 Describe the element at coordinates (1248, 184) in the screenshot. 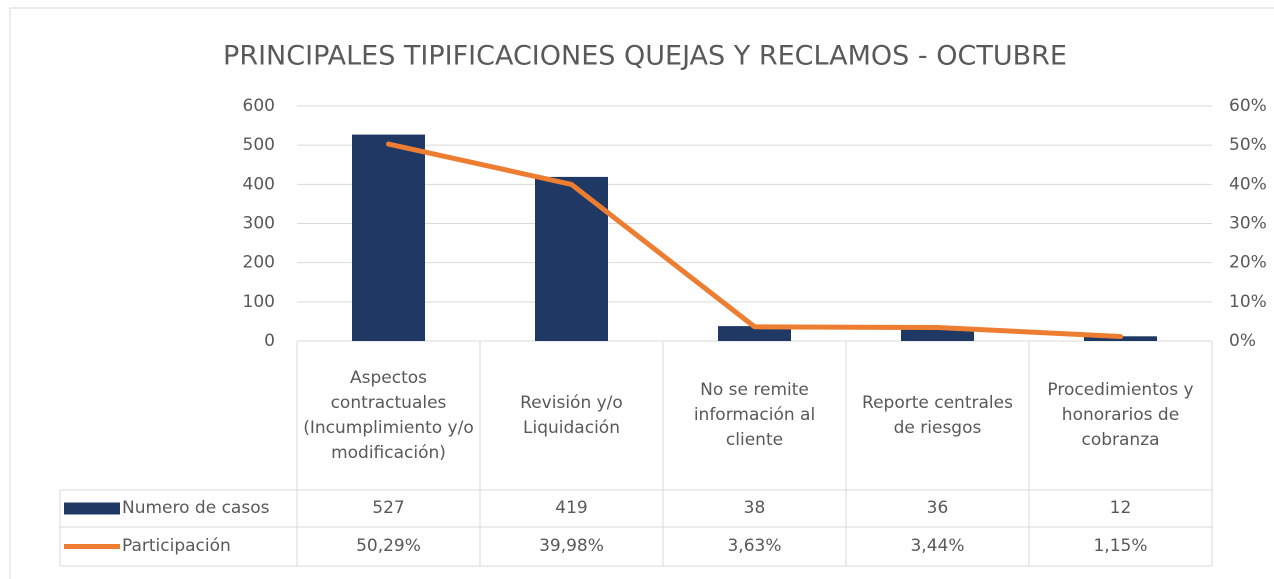

I see `y2-tick-label: 40%` at that location.